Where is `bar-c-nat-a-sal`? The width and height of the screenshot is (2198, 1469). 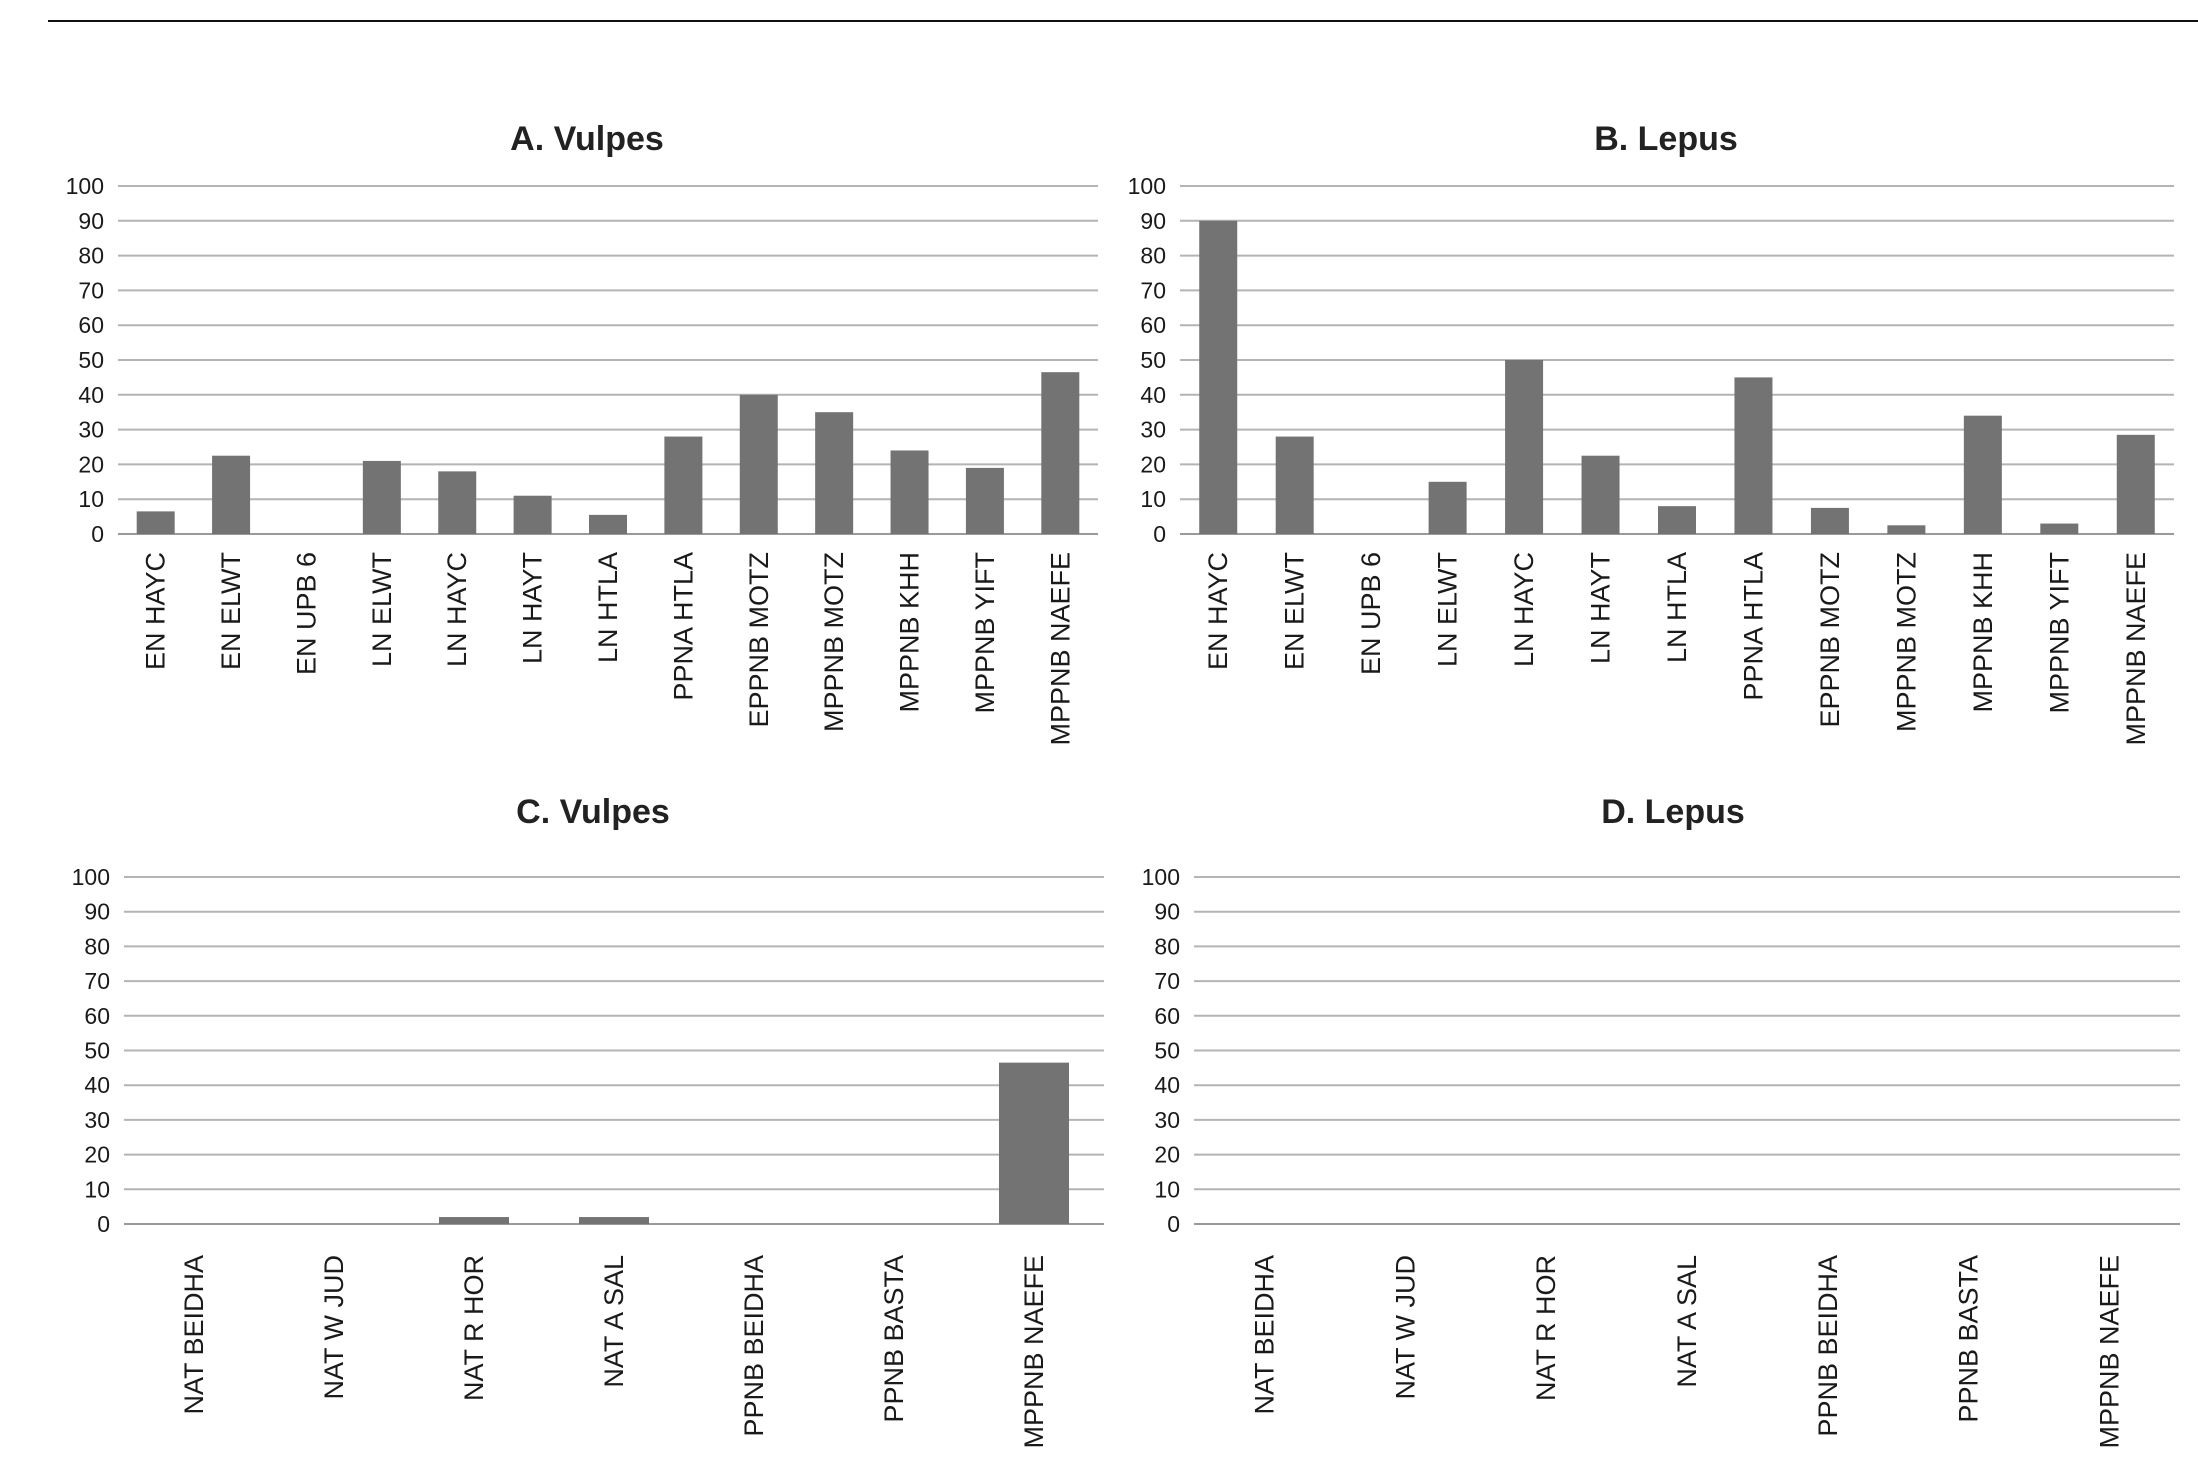
bar-c-nat-a-sal is located at coordinates (614, 1220).